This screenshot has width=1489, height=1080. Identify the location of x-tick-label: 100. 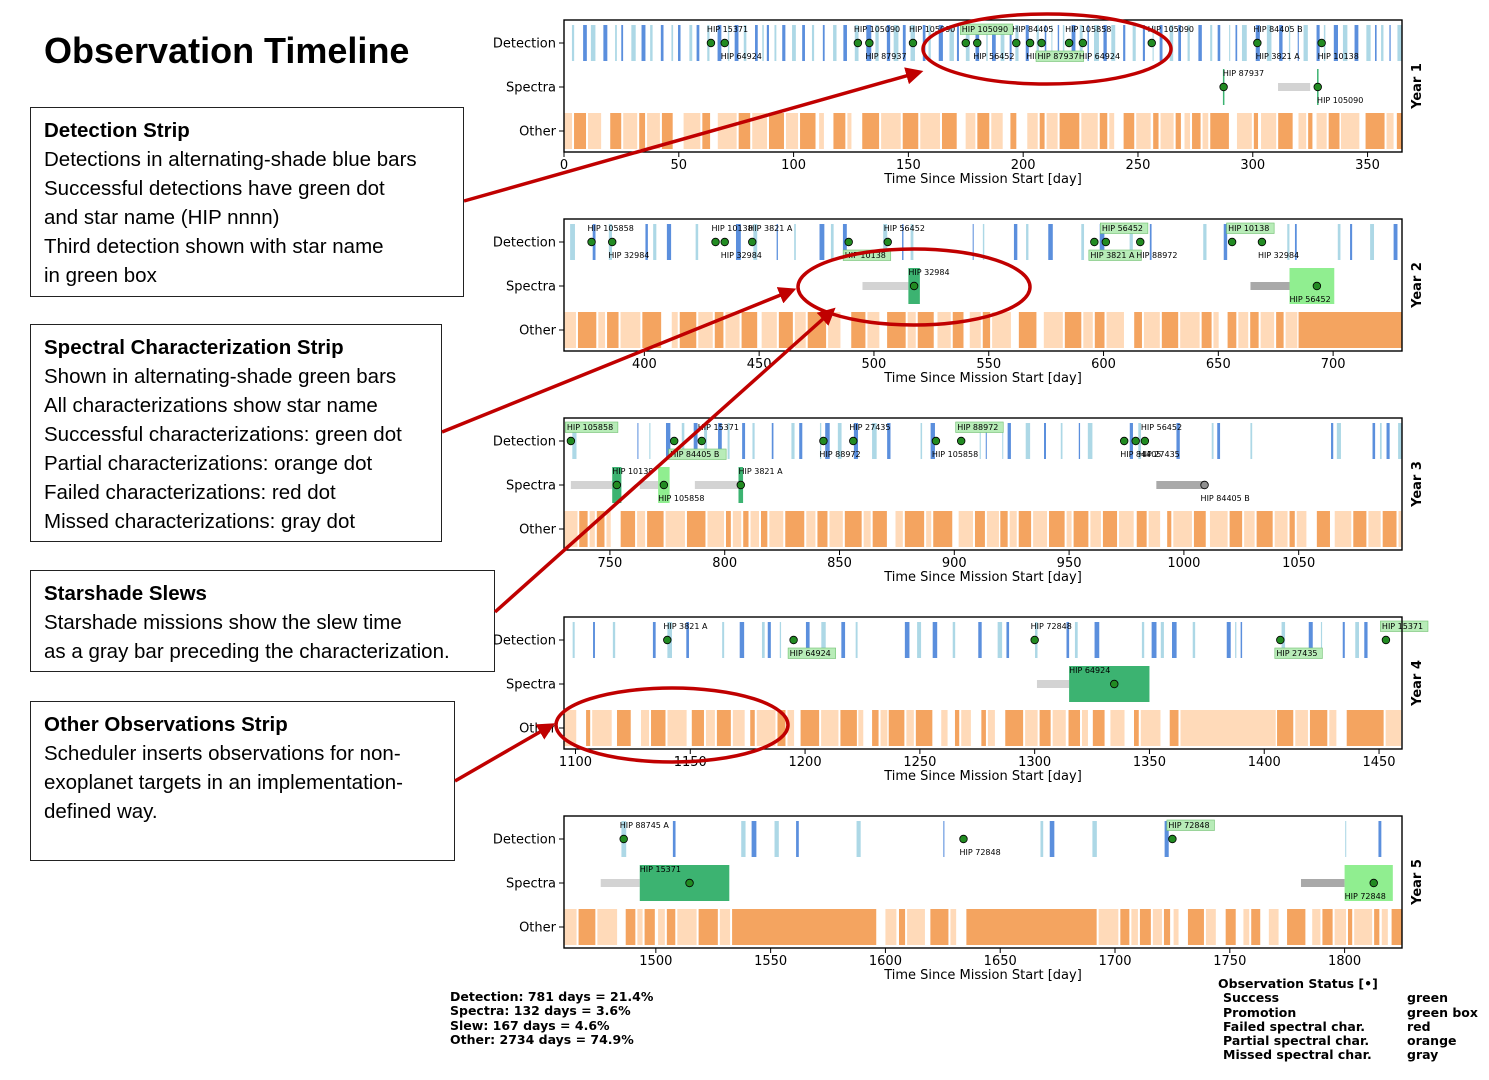
(793, 165).